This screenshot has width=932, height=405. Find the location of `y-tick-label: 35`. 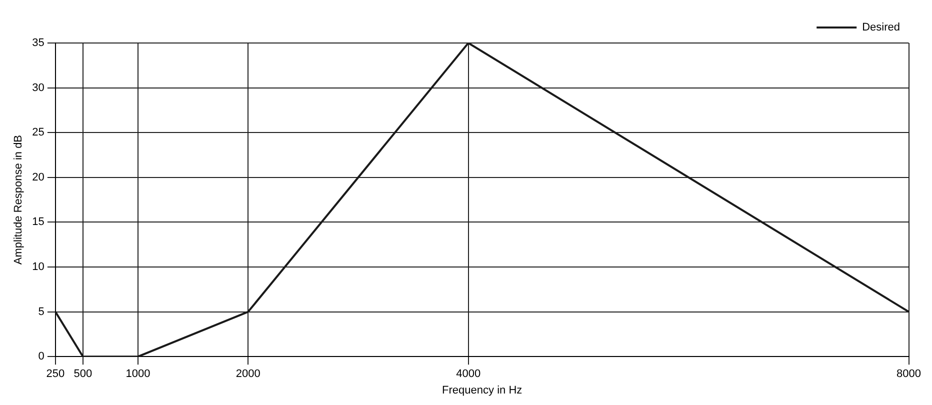

y-tick-label: 35 is located at coordinates (38, 43).